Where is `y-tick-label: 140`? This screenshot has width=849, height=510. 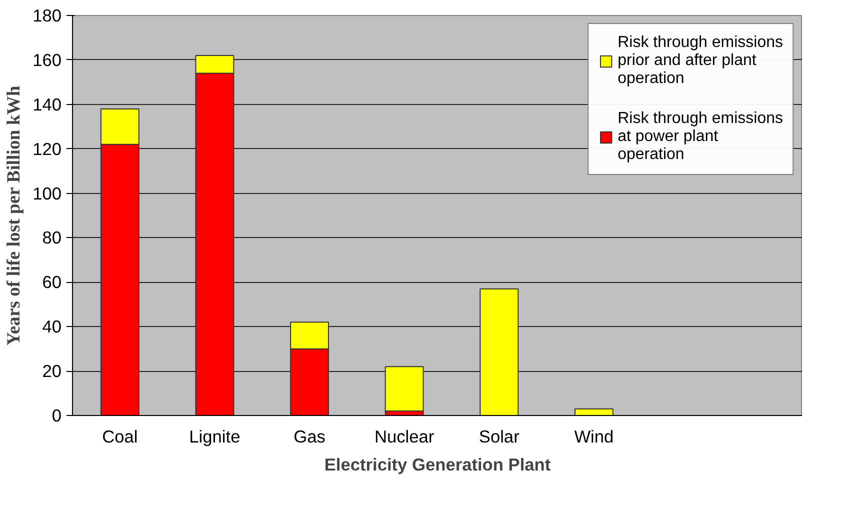
y-tick-label: 140 is located at coordinates (47, 104).